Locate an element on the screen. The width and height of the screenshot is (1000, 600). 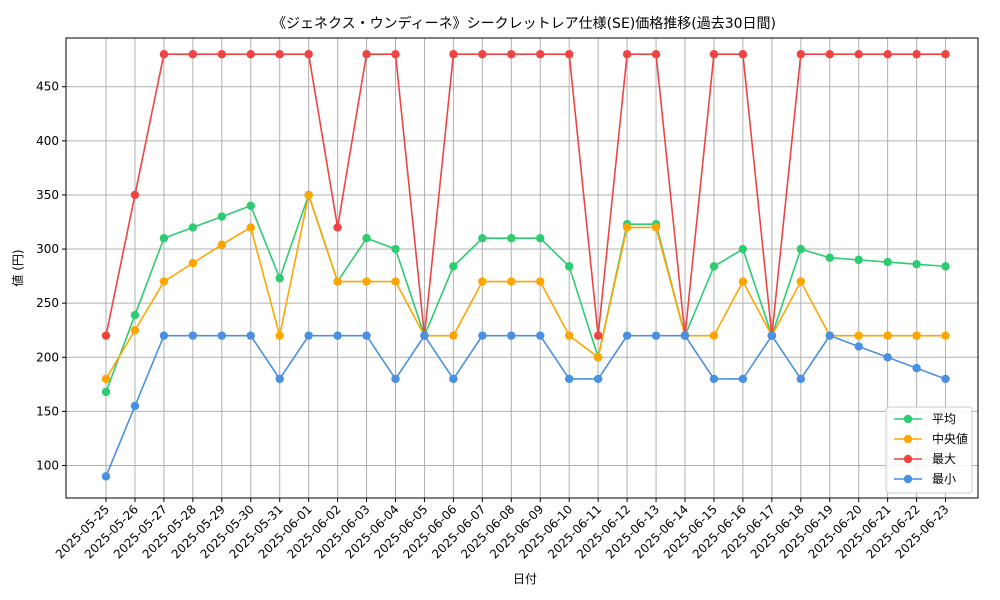
legend-item: 中央値 is located at coordinates (931, 438).